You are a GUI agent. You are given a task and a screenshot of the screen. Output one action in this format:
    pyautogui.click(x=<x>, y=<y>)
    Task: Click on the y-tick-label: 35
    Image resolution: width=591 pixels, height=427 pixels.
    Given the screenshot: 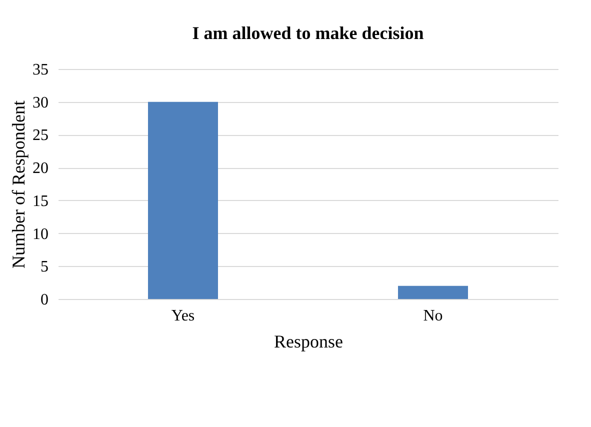 What is the action you would take?
    pyautogui.click(x=40, y=70)
    